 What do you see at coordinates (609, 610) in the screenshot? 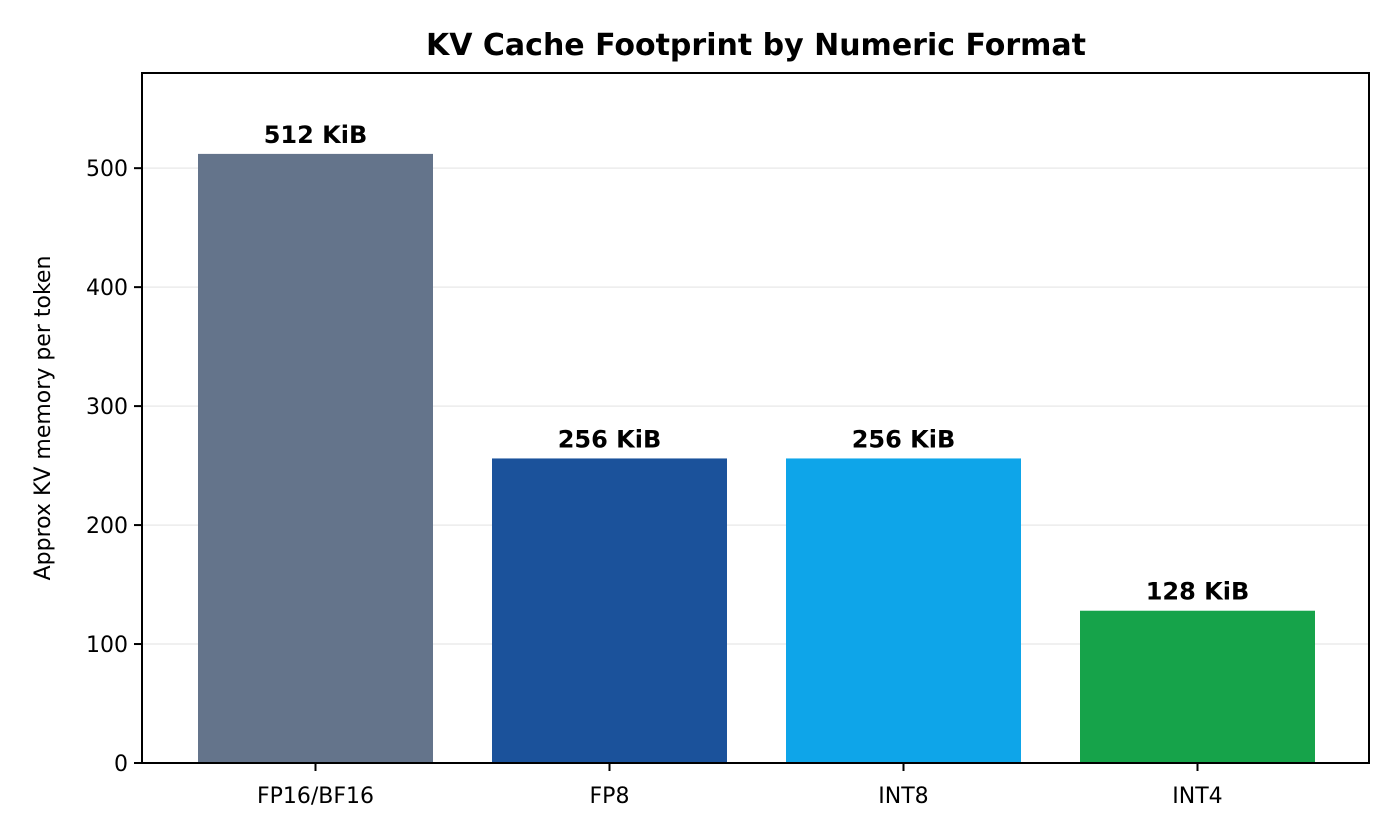
I see `bar-fp8` at bounding box center [609, 610].